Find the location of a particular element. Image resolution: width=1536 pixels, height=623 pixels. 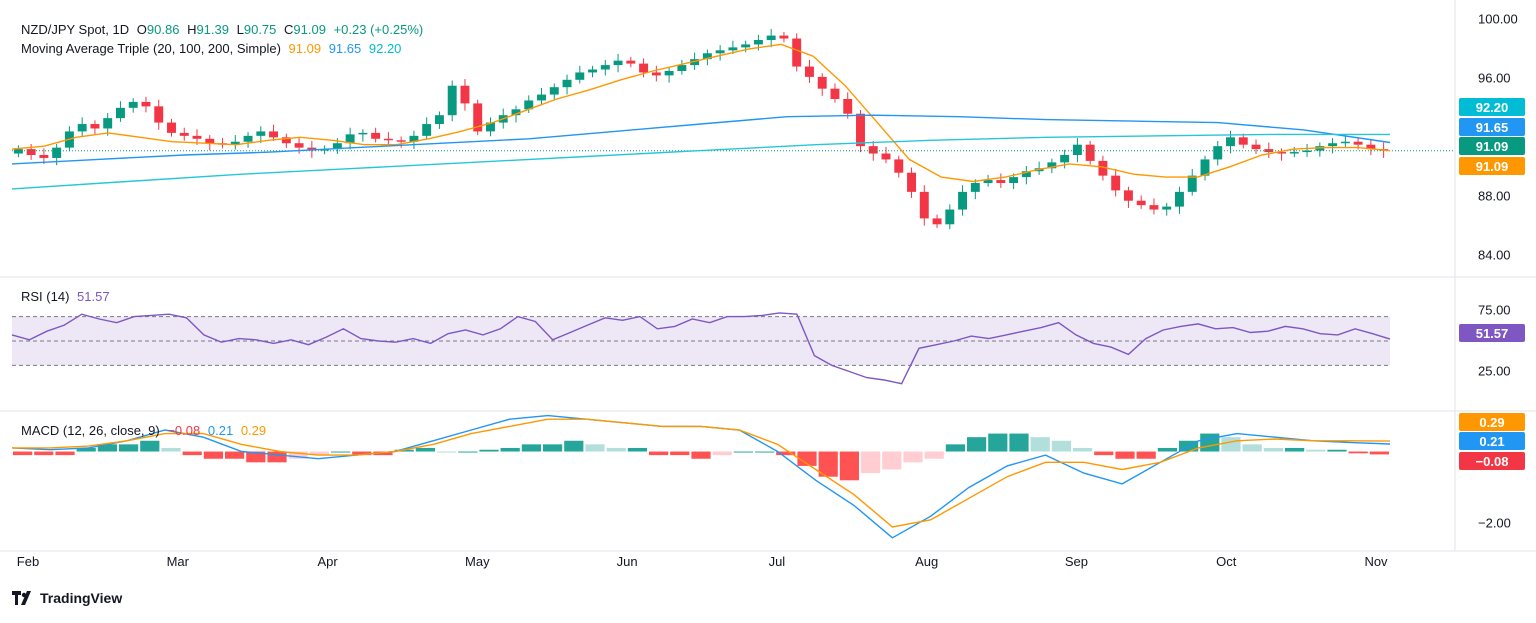

open-number: 90.86 is located at coordinates (163, 29).